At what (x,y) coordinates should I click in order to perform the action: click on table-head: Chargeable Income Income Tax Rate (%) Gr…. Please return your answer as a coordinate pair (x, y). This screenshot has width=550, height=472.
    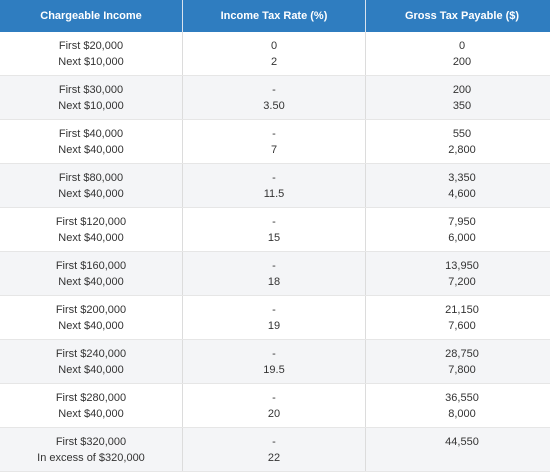
    Looking at the image, I should click on (275, 16).